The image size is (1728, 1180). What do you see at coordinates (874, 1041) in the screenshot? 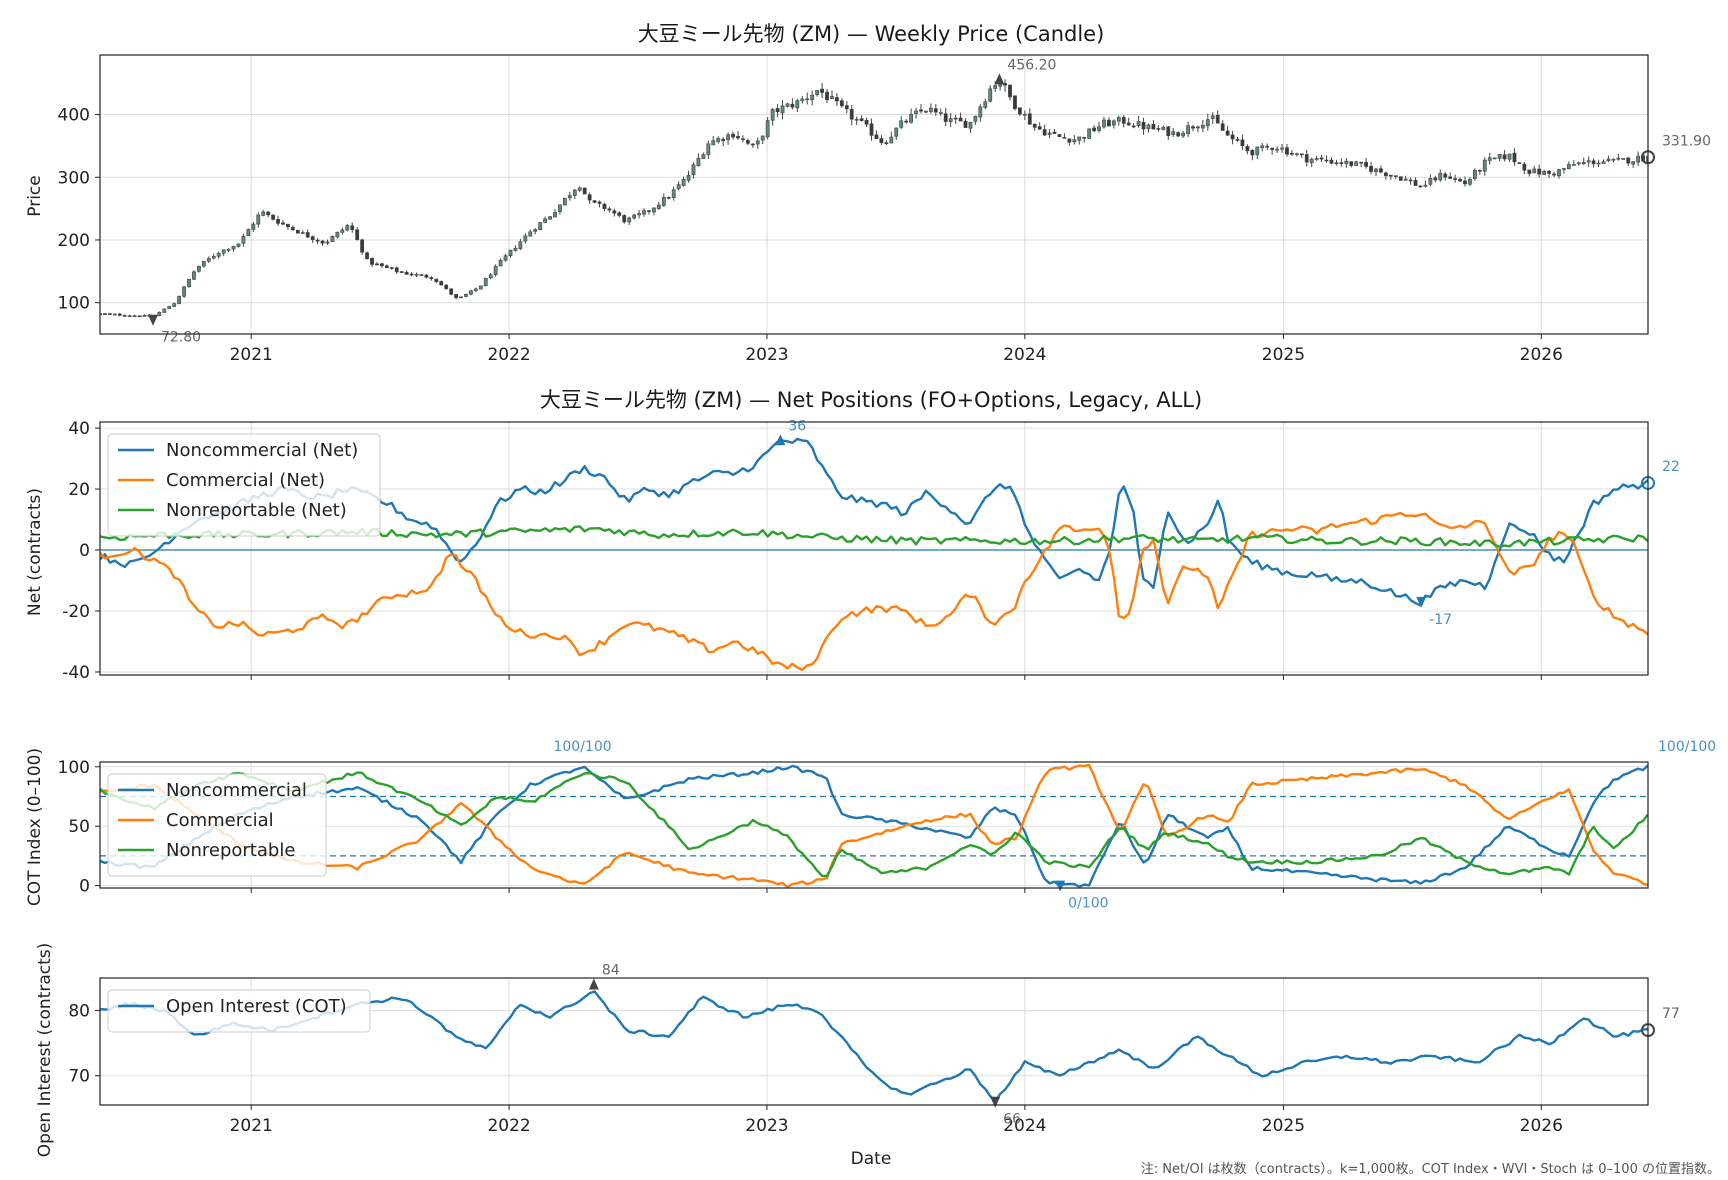
I see `plot-frame` at bounding box center [874, 1041].